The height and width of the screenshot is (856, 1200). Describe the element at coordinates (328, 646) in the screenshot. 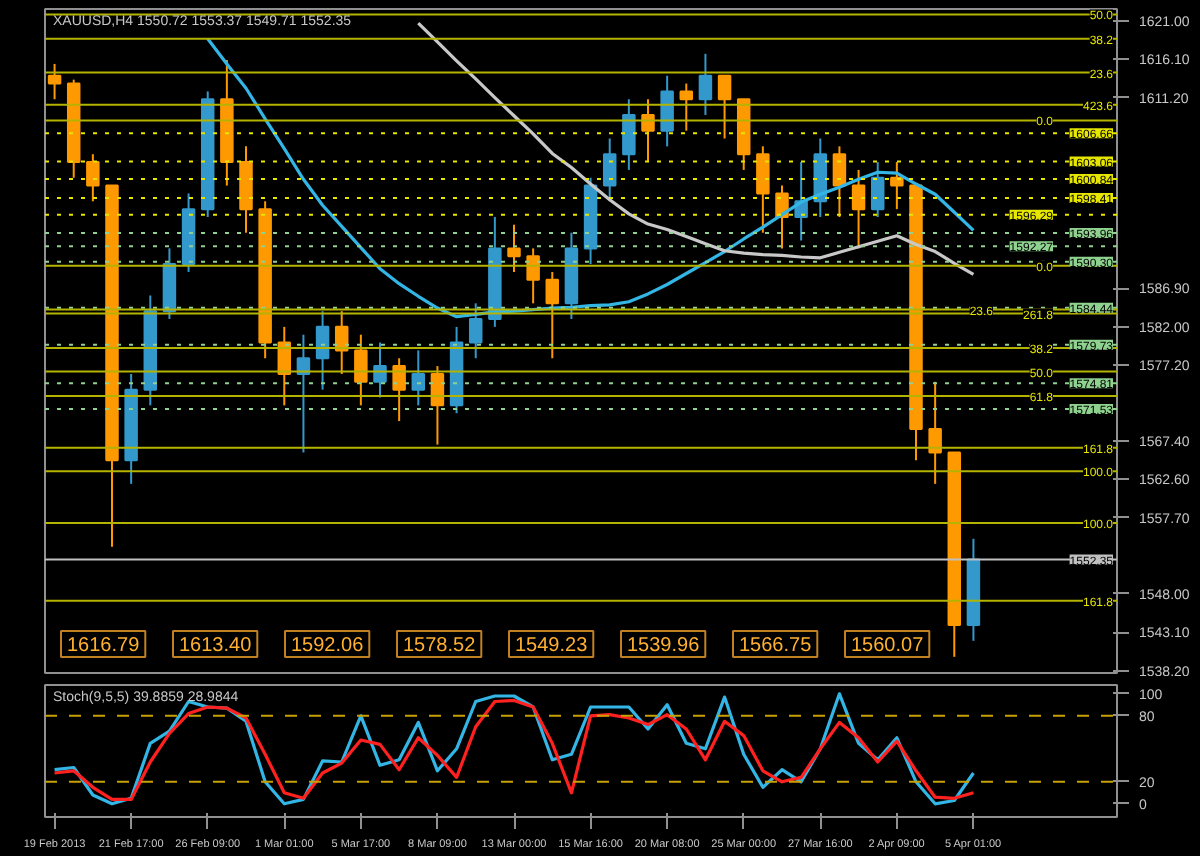

I see `annotation: 1592.06` at that location.